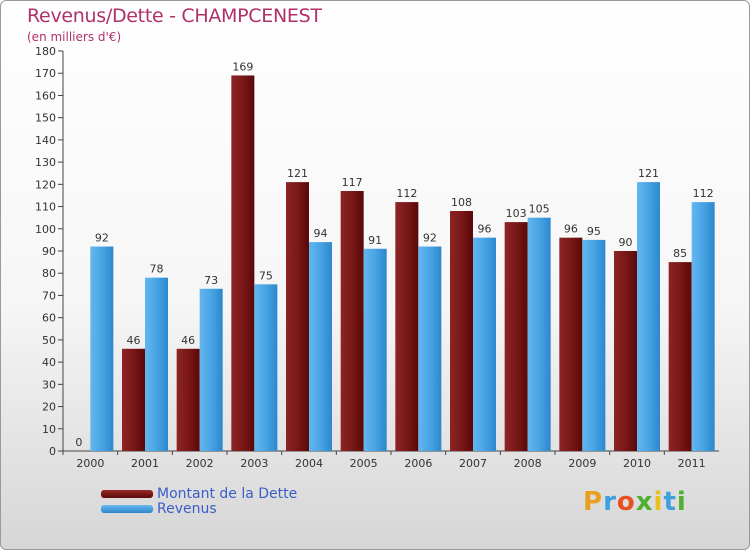 The height and width of the screenshot is (550, 750). Describe the element at coordinates (485, 229) in the screenshot. I see `data-label-revenus: 96` at that location.